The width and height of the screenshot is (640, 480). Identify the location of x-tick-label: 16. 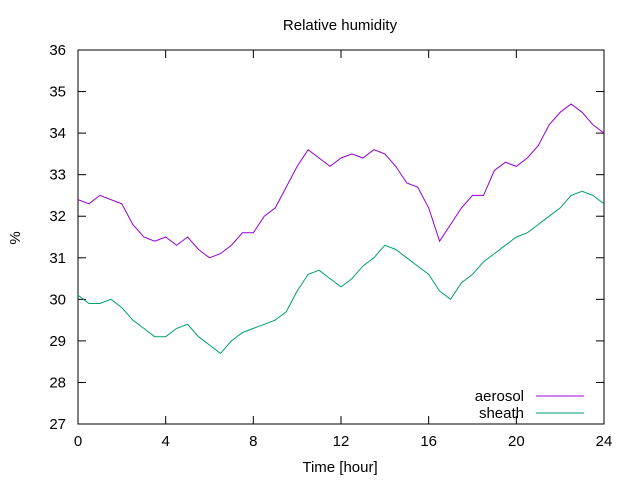
(428, 441).